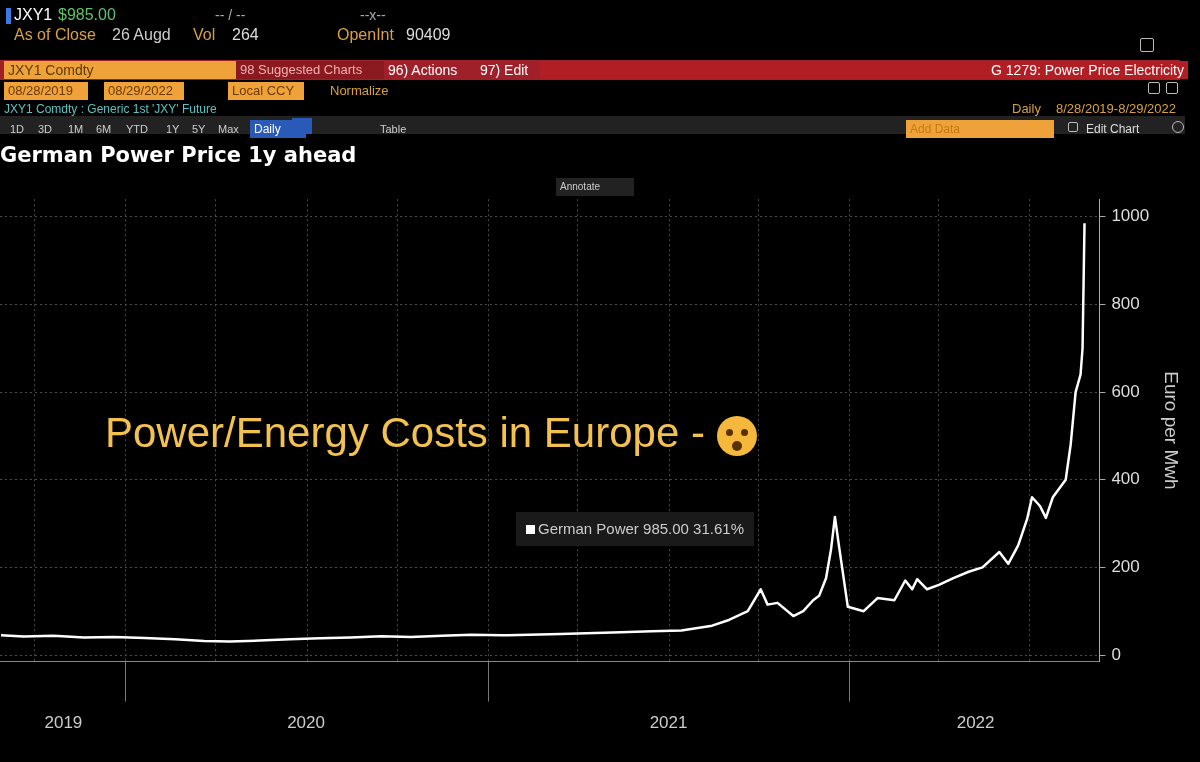  What do you see at coordinates (173, 129) in the screenshot?
I see `text: 1Y` at bounding box center [173, 129].